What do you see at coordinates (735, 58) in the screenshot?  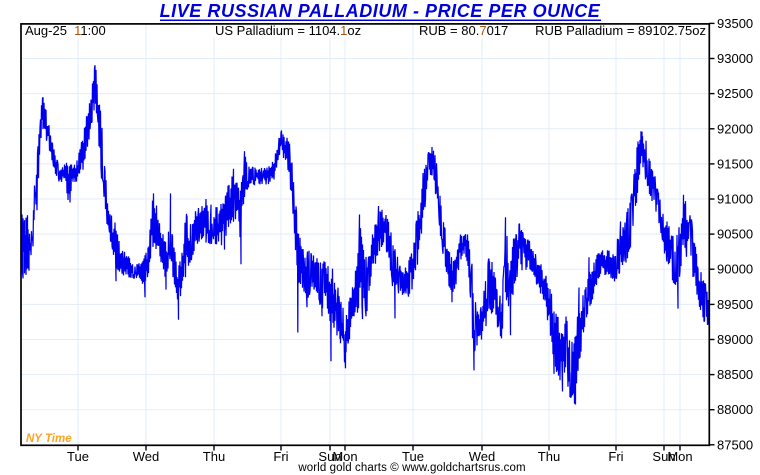 I see `svg-text: 93000` at bounding box center [735, 58].